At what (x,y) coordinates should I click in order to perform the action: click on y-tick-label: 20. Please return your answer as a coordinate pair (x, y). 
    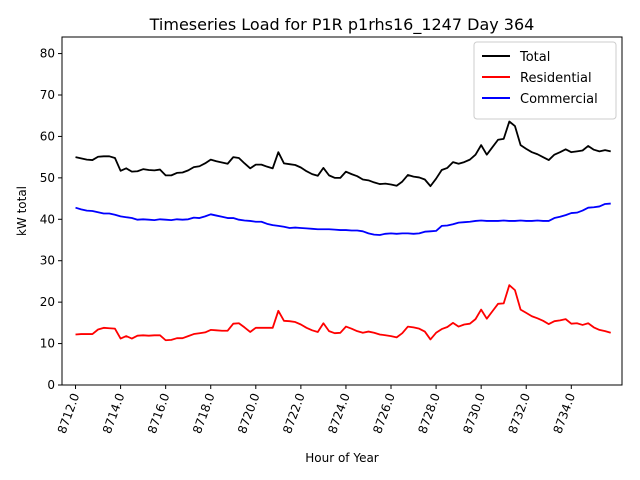
    Looking at the image, I should click on (47, 302).